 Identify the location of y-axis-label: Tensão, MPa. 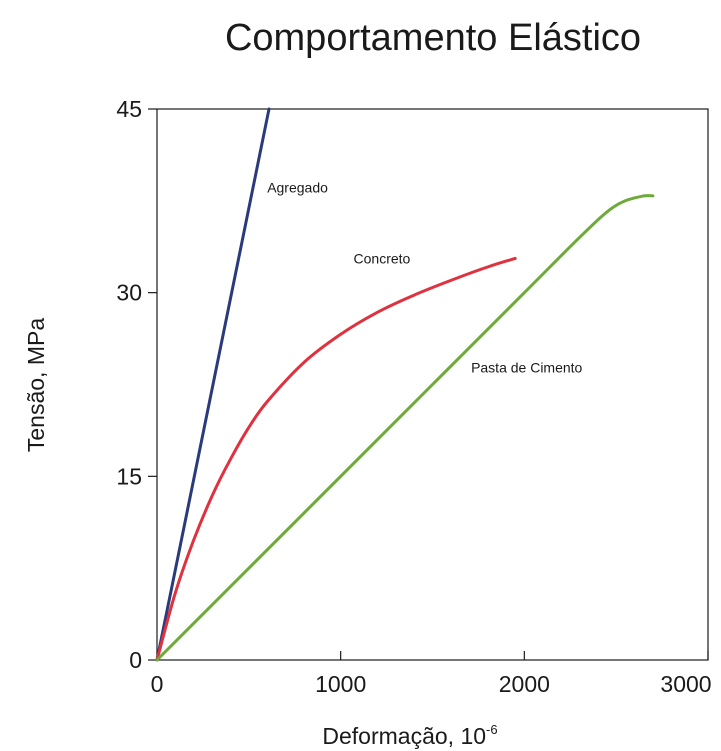
(36, 385).